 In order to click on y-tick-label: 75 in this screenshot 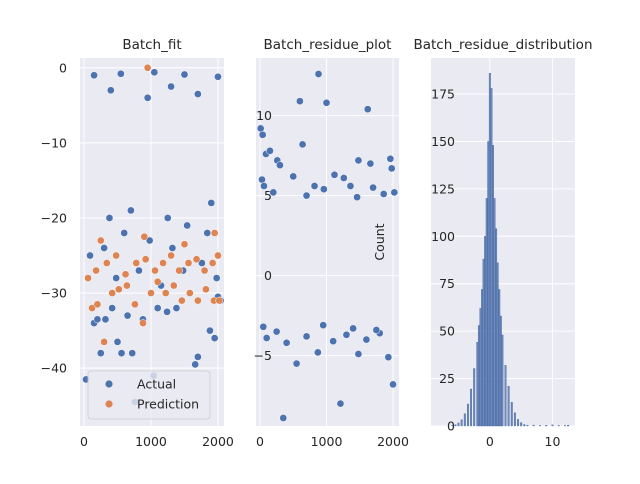, I will do `click(447, 283)`.